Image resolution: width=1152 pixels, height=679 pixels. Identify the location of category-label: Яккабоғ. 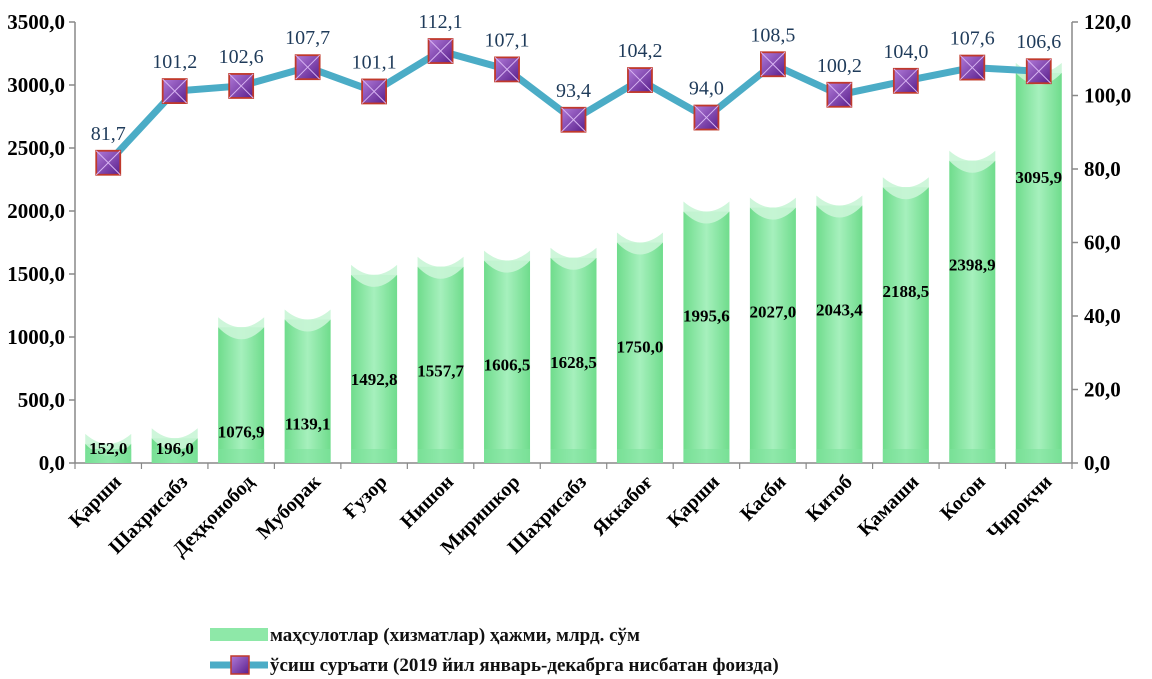
(622, 505).